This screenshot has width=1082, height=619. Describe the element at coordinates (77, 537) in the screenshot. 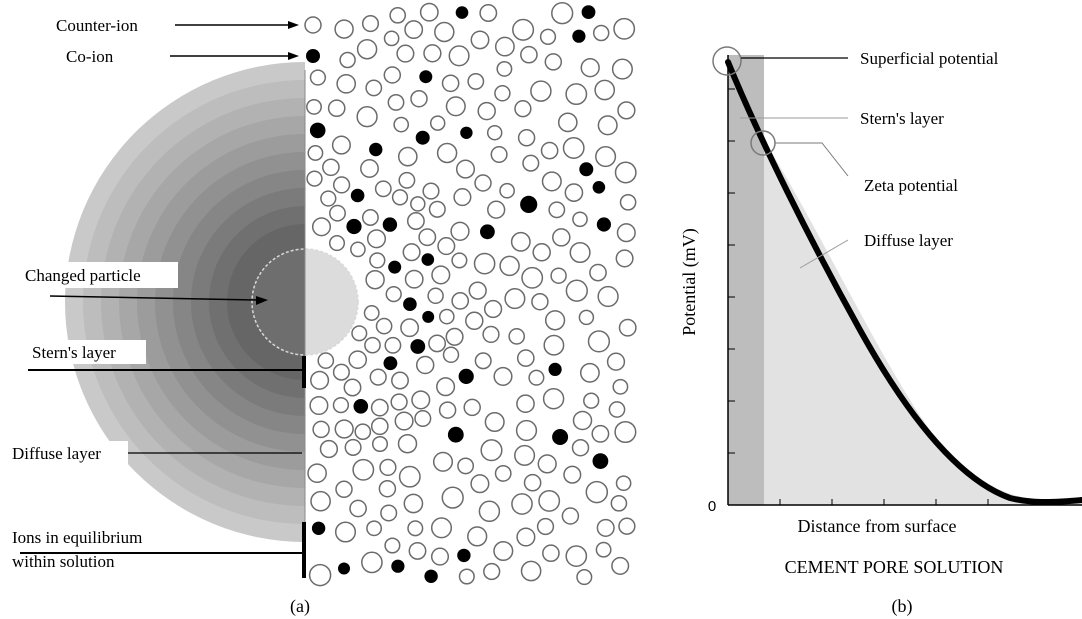

I see `ions-equilibrium-label-line1: Ions in equilibrium` at that location.